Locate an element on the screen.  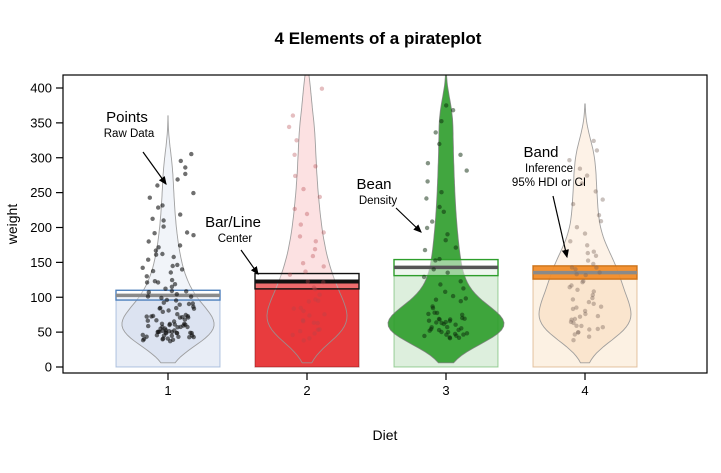
annotation-title: Bar/Line is located at coordinates (233, 222).